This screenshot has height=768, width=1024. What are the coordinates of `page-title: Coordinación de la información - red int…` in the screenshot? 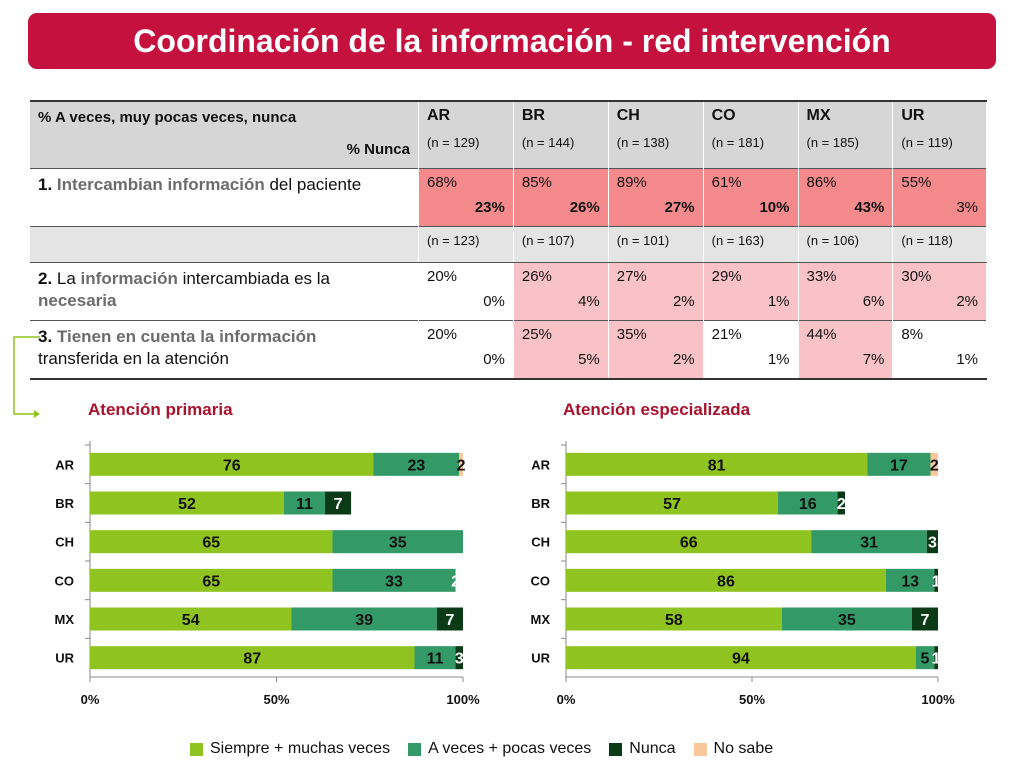 It's located at (512, 41).